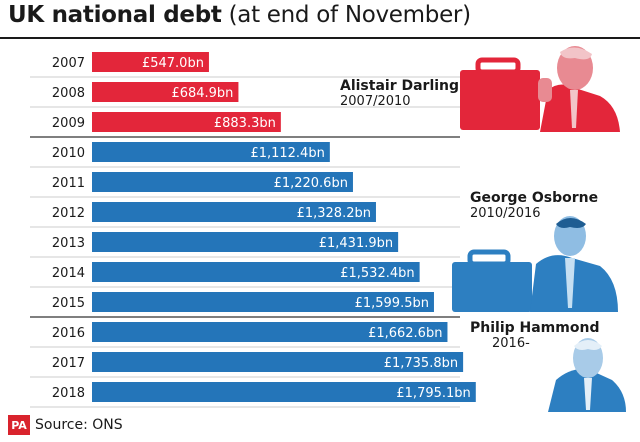 Image resolution: width=640 pixels, height=442 pixels. I want to click on footer: PA Source: ONS, so click(65, 425).